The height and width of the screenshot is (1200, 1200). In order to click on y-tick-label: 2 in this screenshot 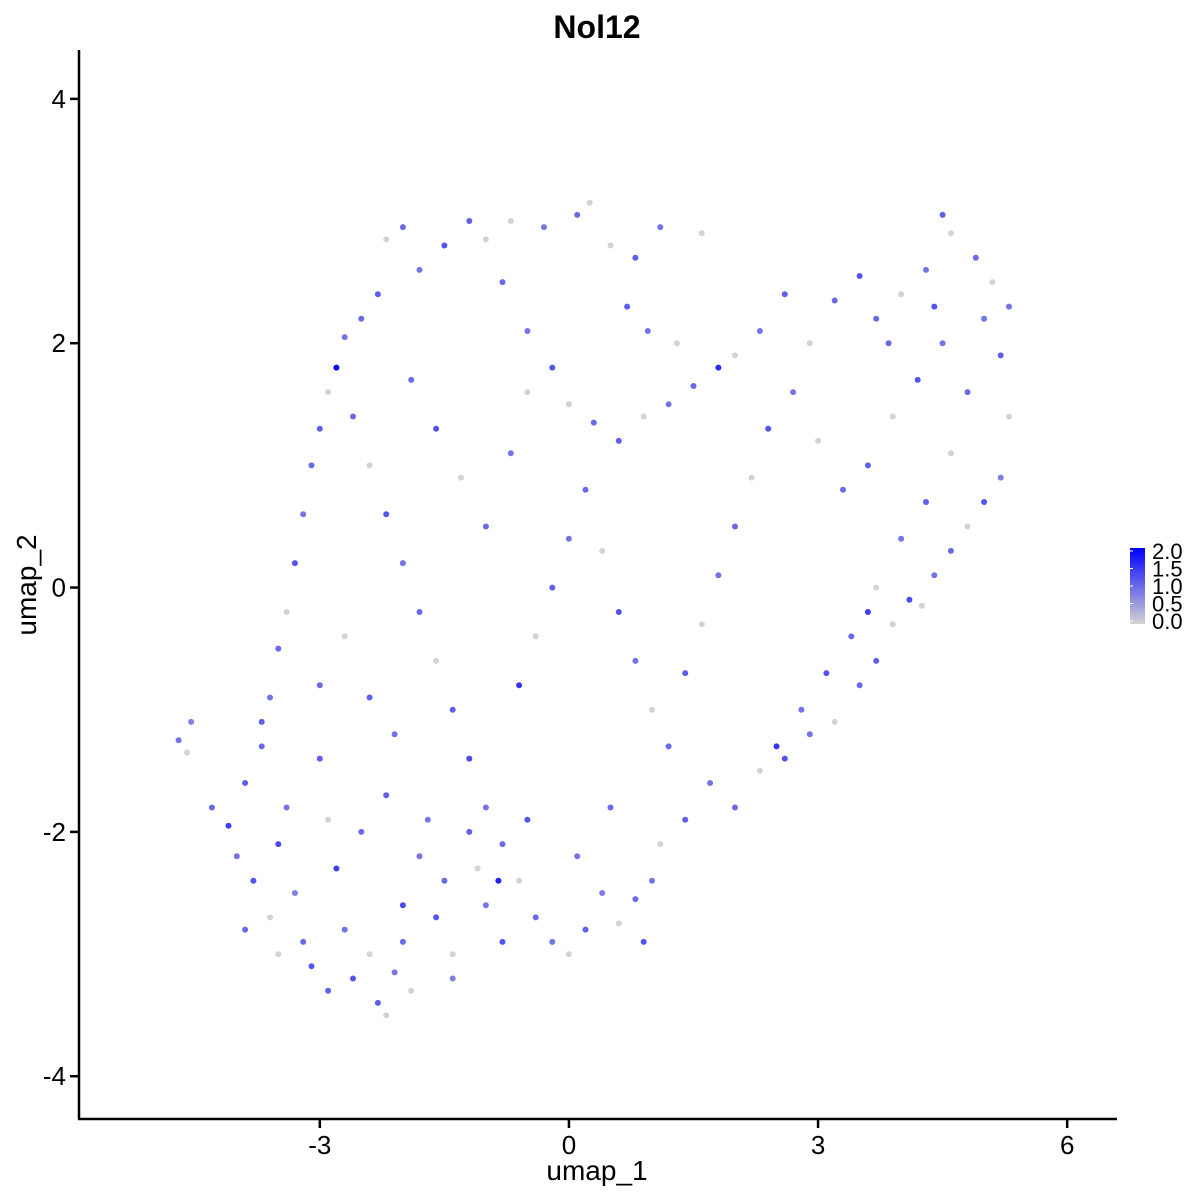, I will do `click(59, 343)`.